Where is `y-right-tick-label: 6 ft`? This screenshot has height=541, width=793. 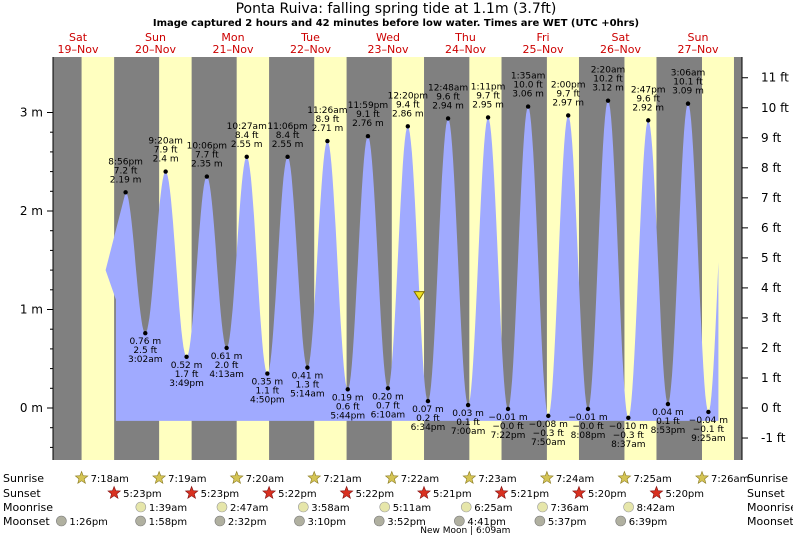
y-right-tick-label: 6 ft is located at coordinates (771, 228).